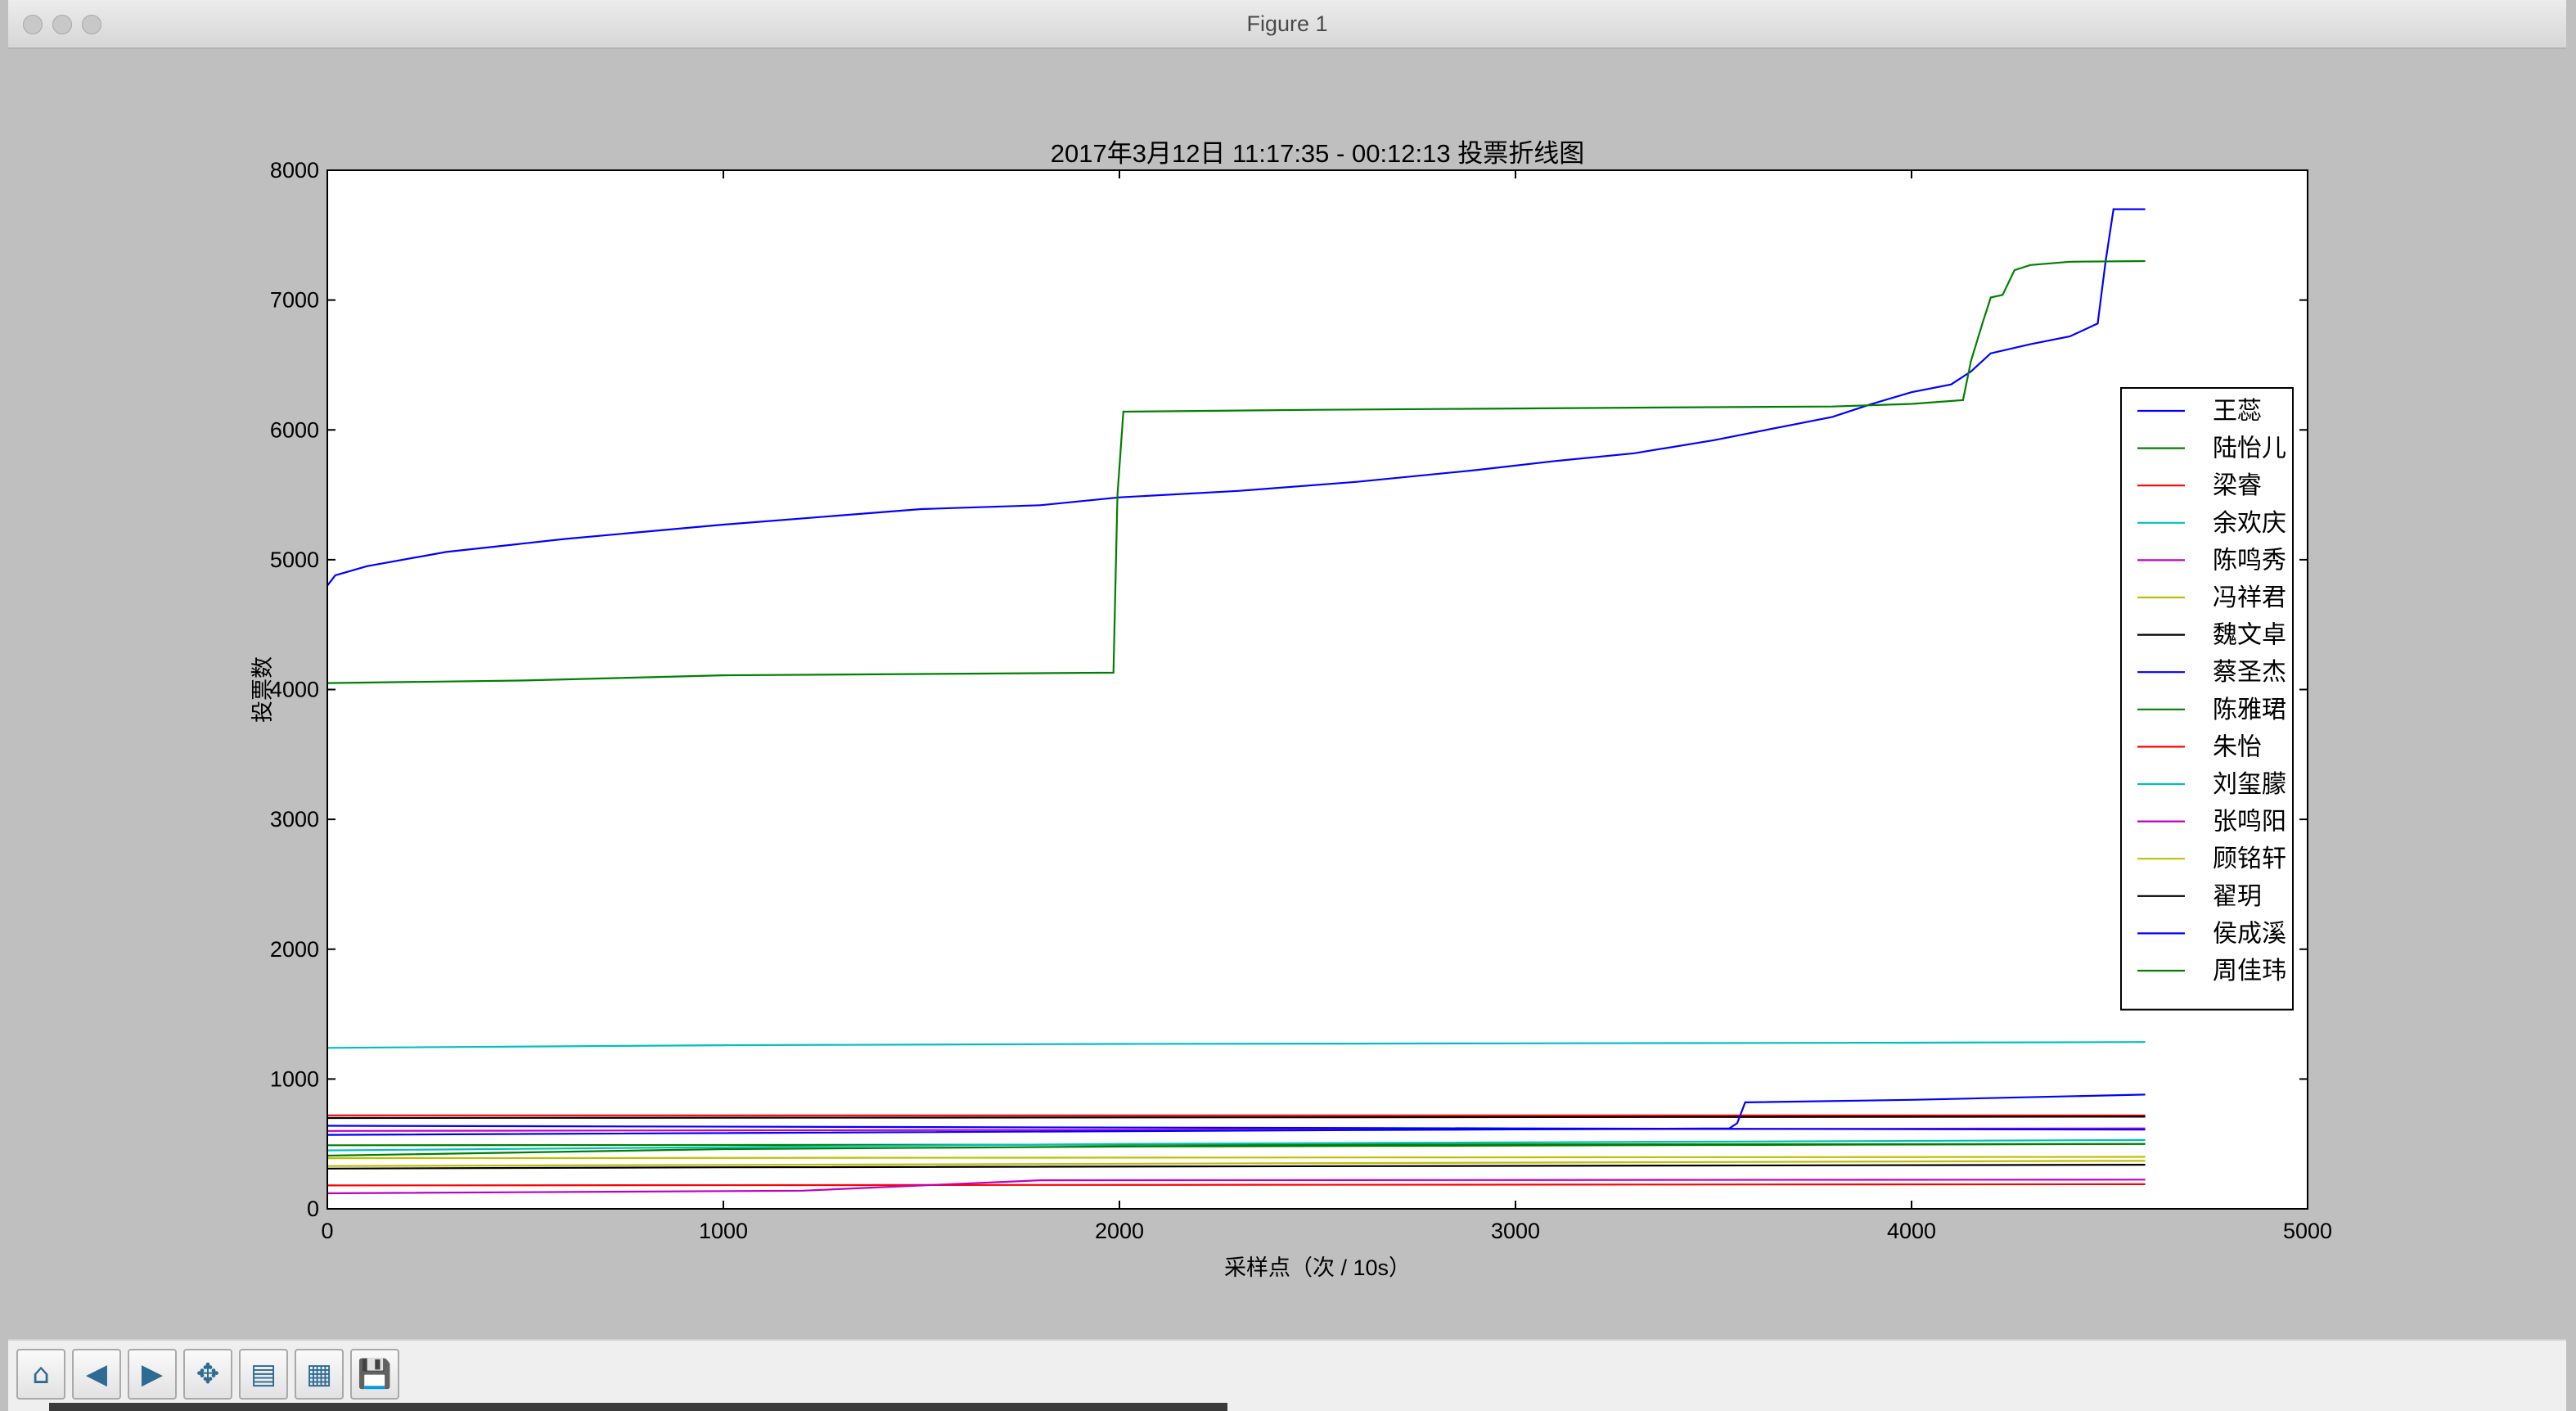 Image resolution: width=2576 pixels, height=1411 pixels. What do you see at coordinates (313, 1209) in the screenshot?
I see `y-tick-label: 0` at bounding box center [313, 1209].